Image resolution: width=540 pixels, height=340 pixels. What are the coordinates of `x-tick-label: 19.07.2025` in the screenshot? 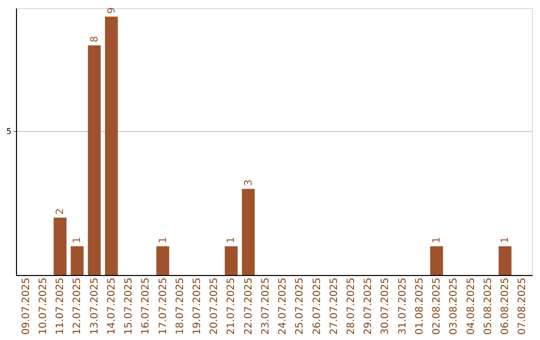 It's located at (197, 306).